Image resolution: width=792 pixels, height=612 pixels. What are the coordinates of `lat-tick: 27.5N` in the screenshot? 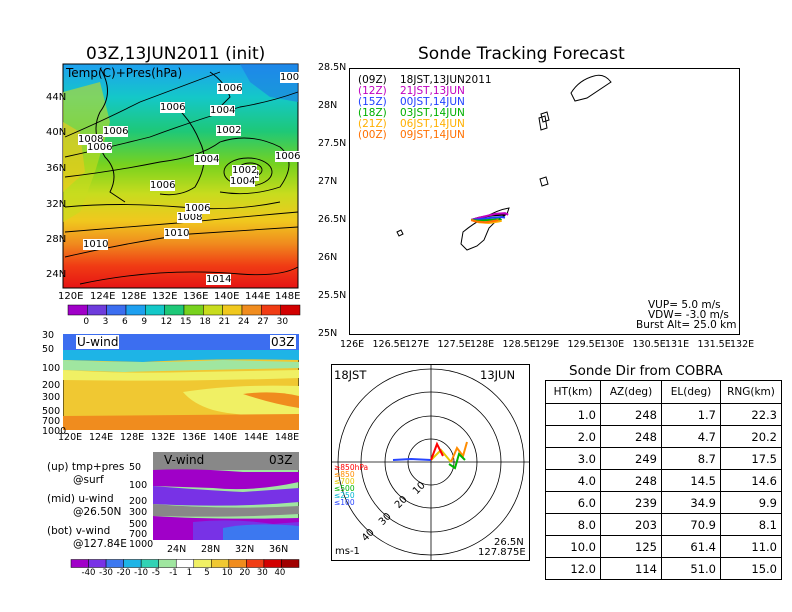 It's located at (332, 143).